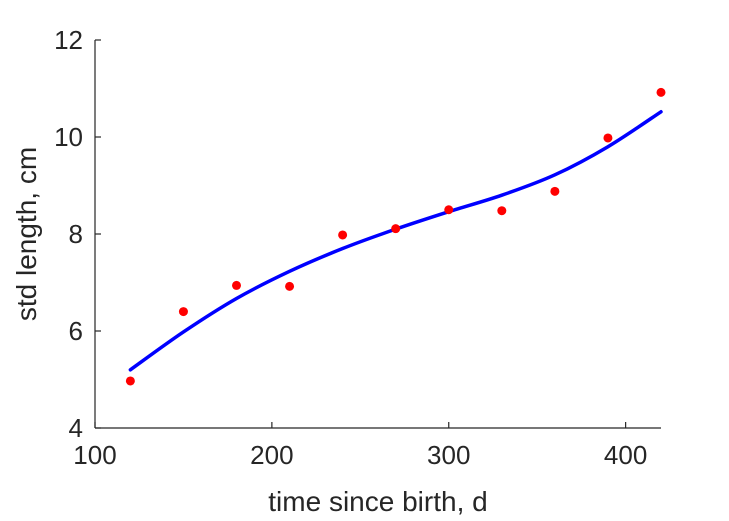 The image size is (729, 521). What do you see at coordinates (94, 455) in the screenshot?
I see `x-tick-label-0: 100` at bounding box center [94, 455].